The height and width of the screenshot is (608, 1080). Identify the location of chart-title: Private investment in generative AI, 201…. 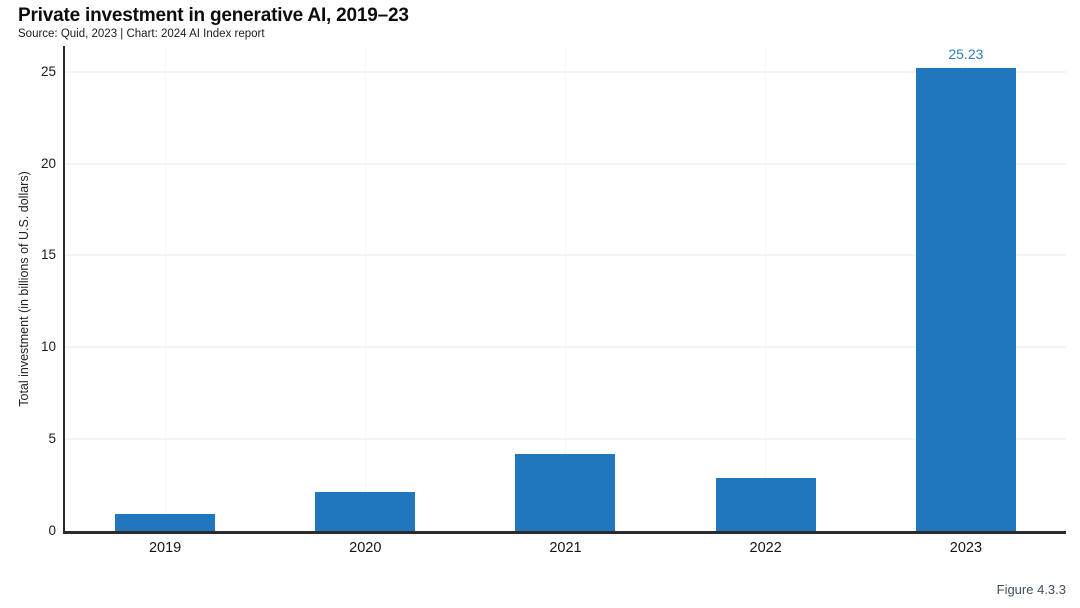
(213, 15).